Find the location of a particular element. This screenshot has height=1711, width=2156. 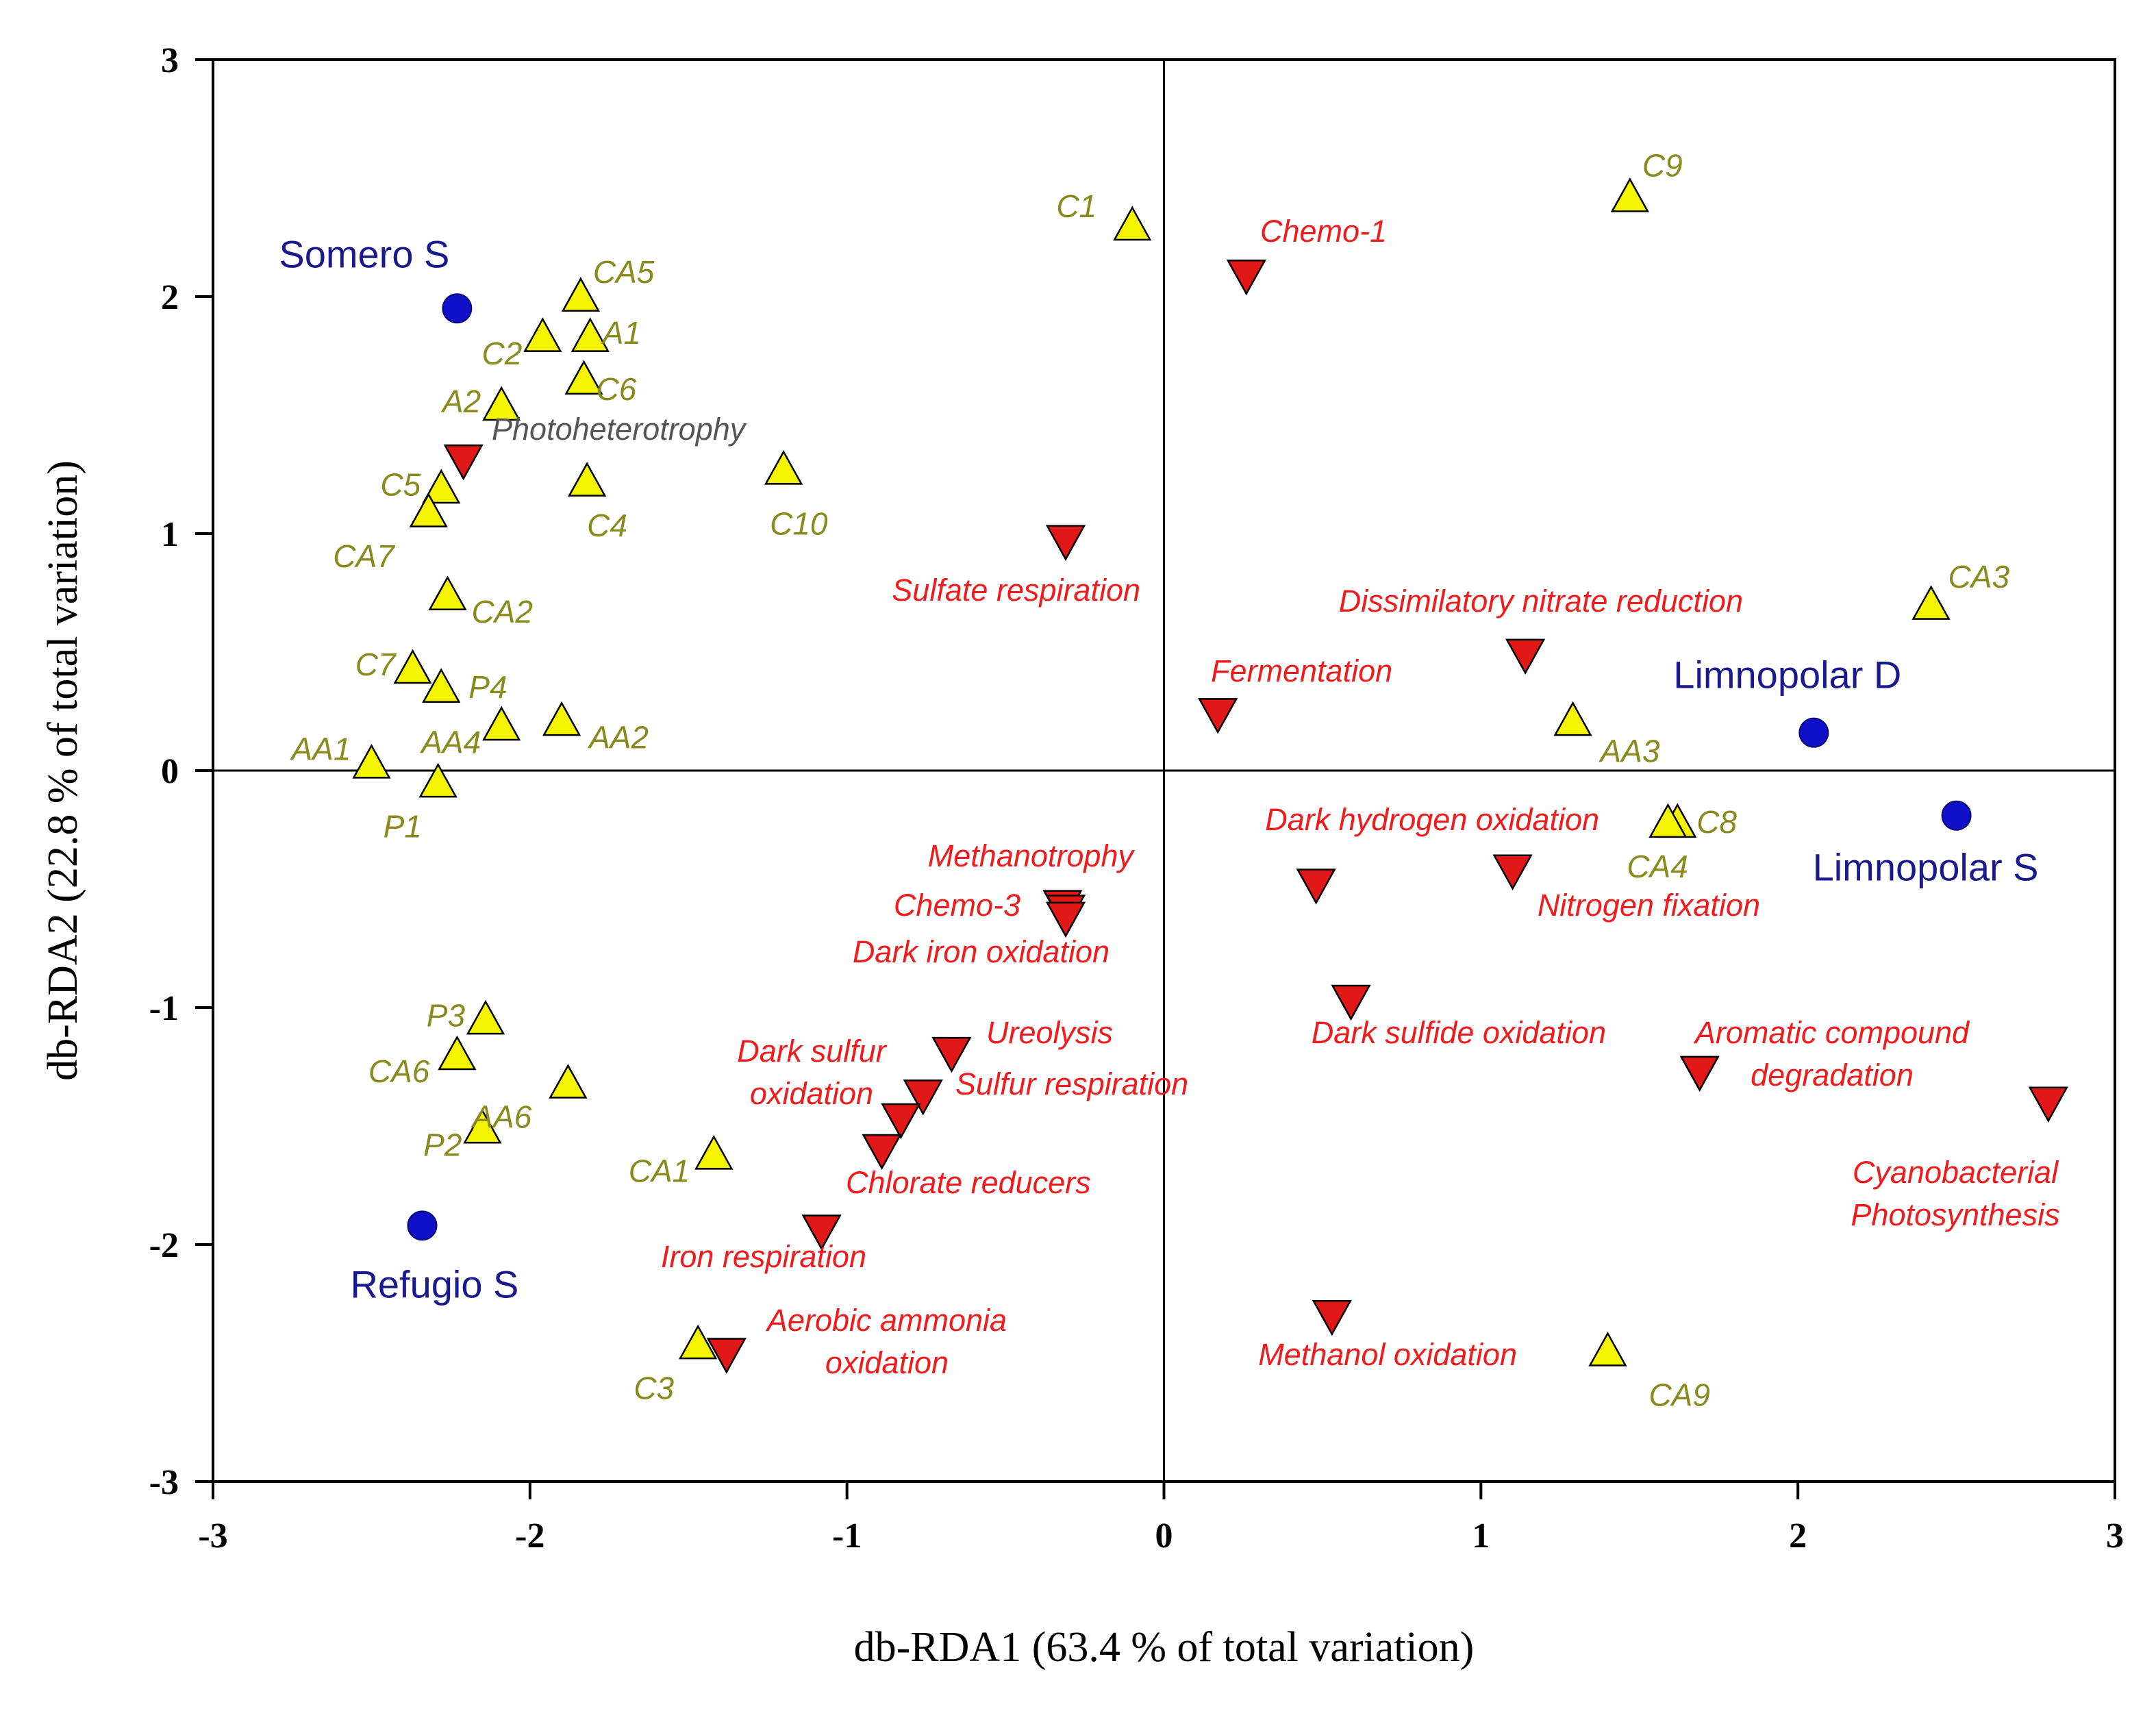

sample-label-a1: A1 is located at coordinates (621, 333).